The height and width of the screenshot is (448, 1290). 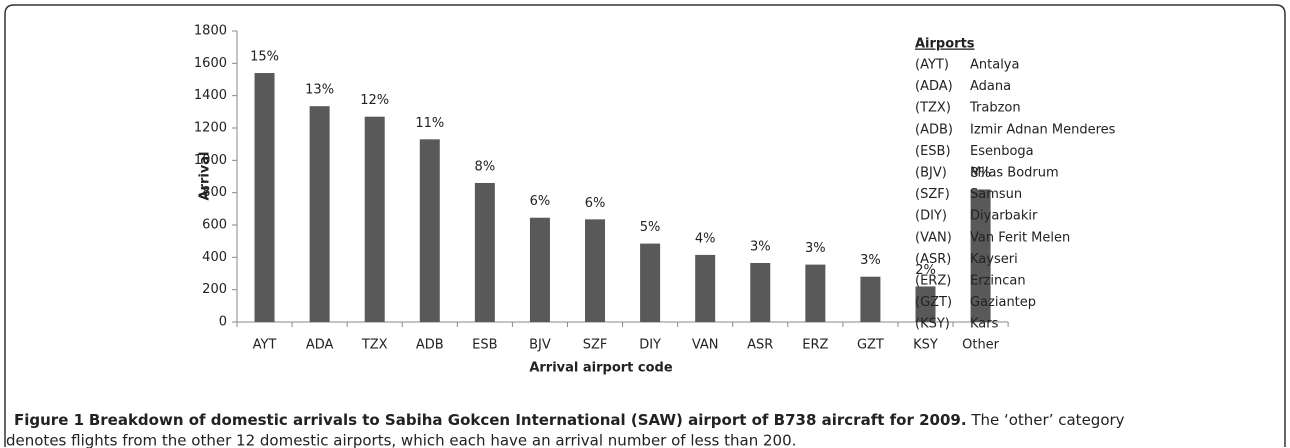 I want to click on legend-title: Airports, so click(x=945, y=44).